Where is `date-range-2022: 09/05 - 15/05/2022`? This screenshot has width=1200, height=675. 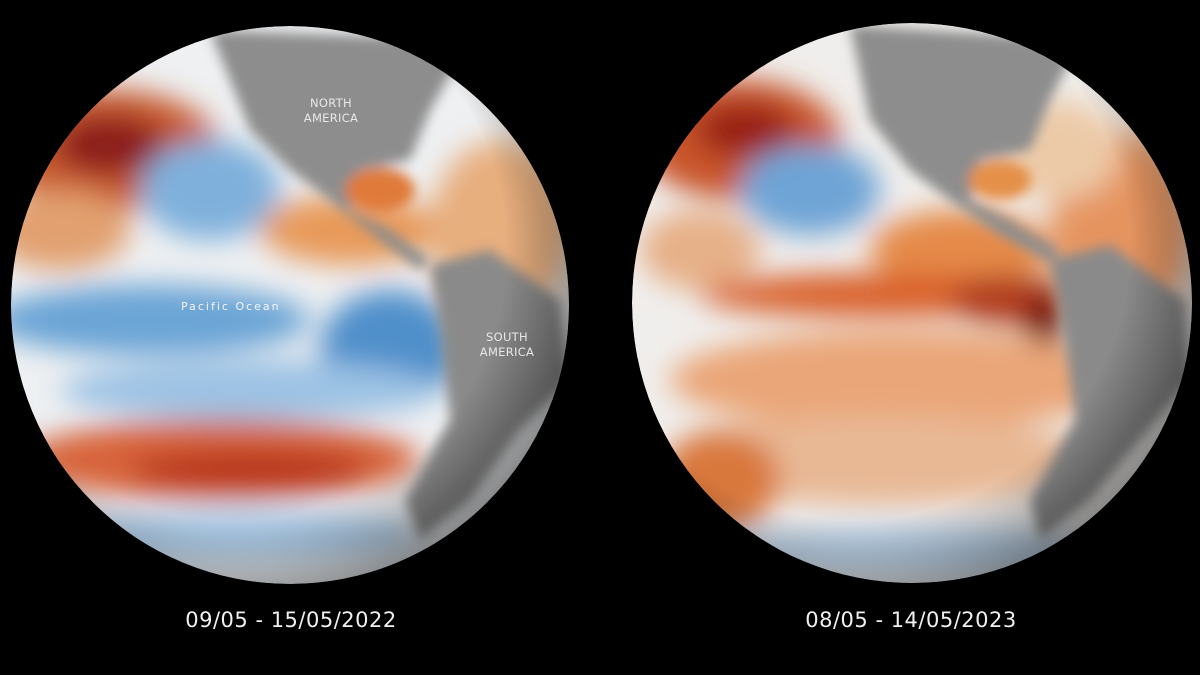 date-range-2022: 09/05 - 15/05/2022 is located at coordinates (291, 620).